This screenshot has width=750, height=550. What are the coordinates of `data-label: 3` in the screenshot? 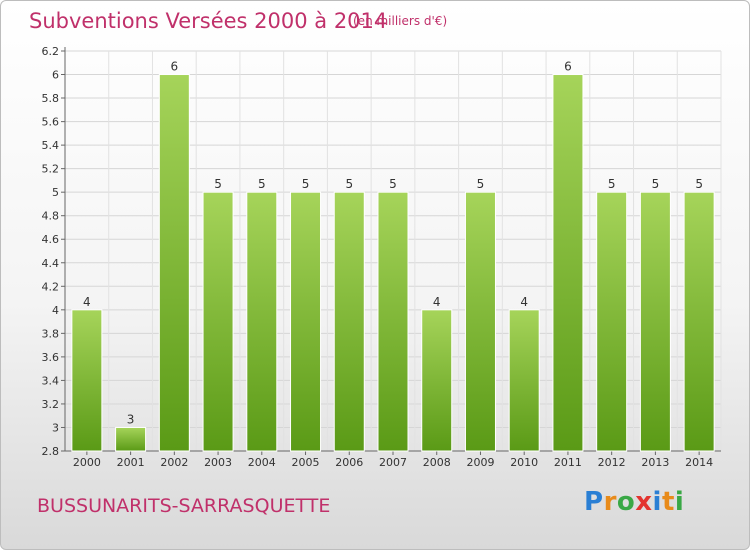 It's located at (131, 419).